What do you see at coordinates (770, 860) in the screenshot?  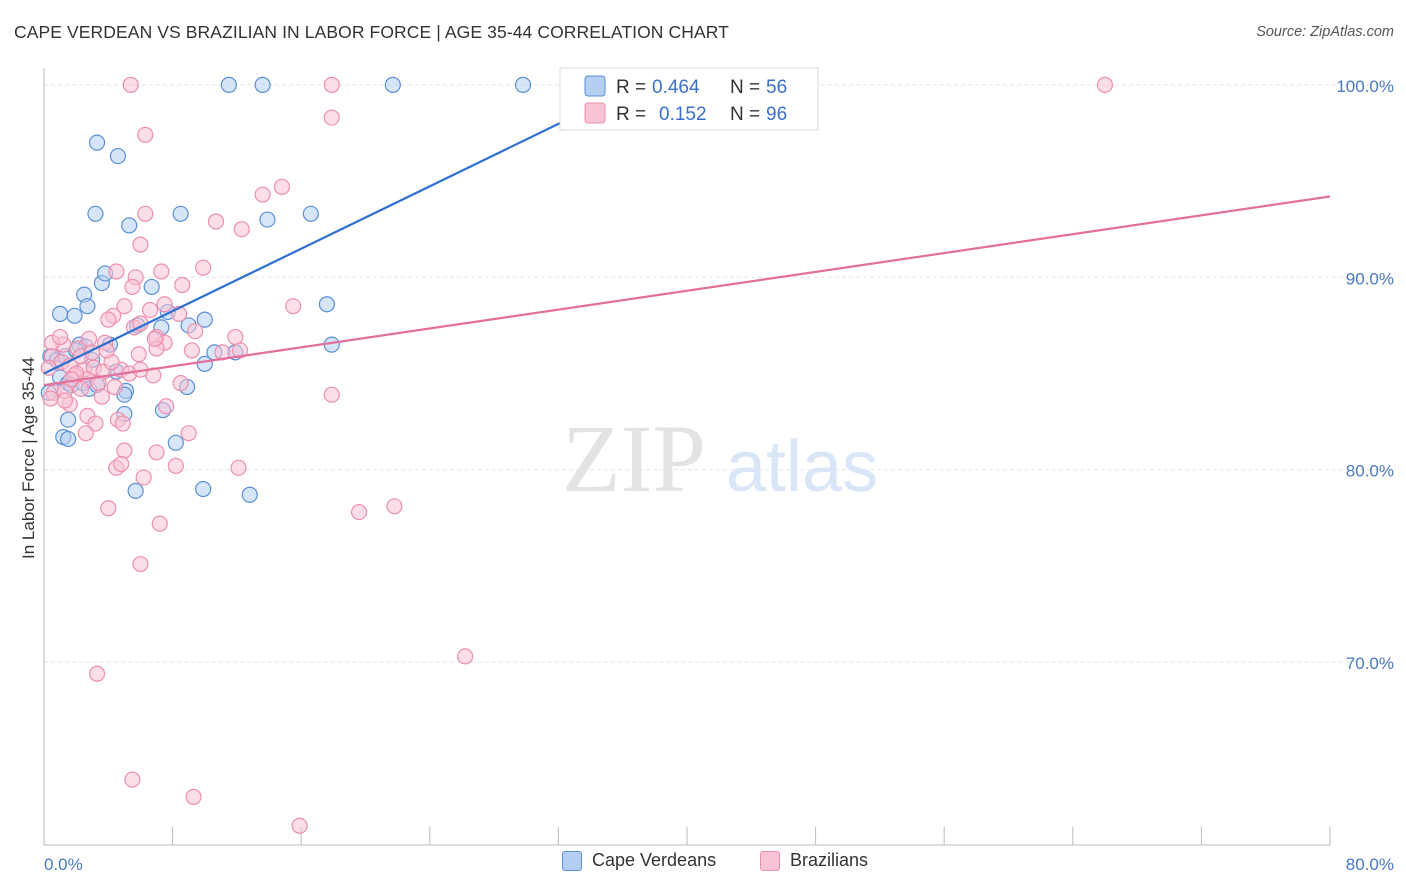 I see `brazilians-swatch` at bounding box center [770, 860].